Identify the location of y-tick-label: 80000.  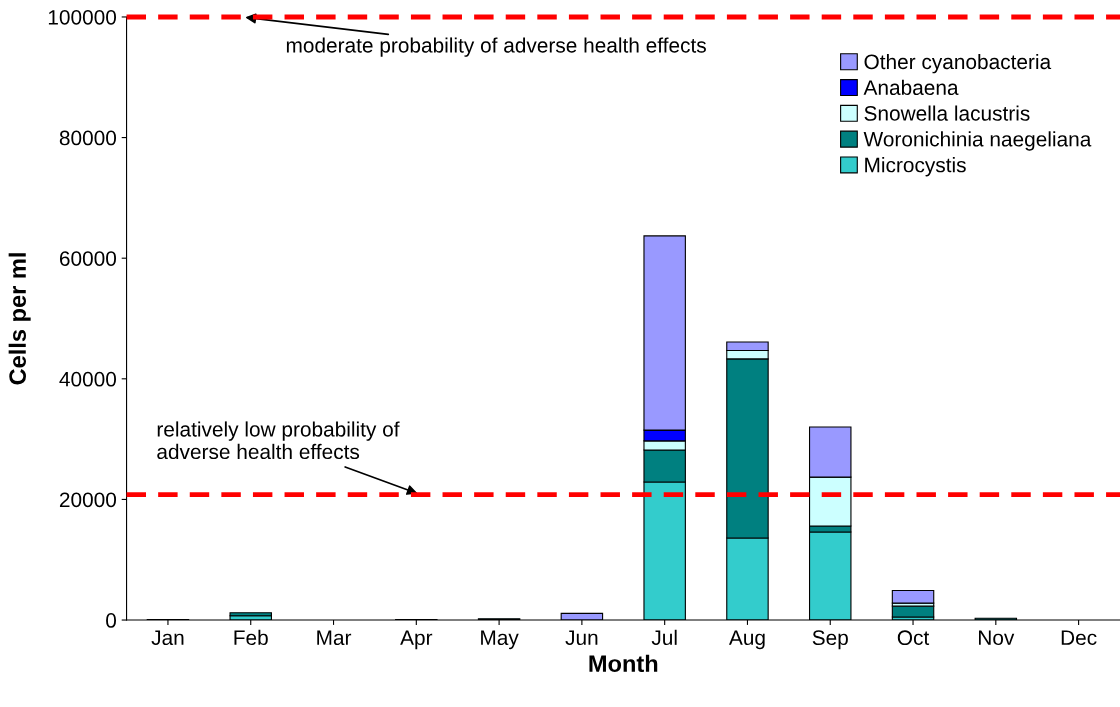
(88, 138).